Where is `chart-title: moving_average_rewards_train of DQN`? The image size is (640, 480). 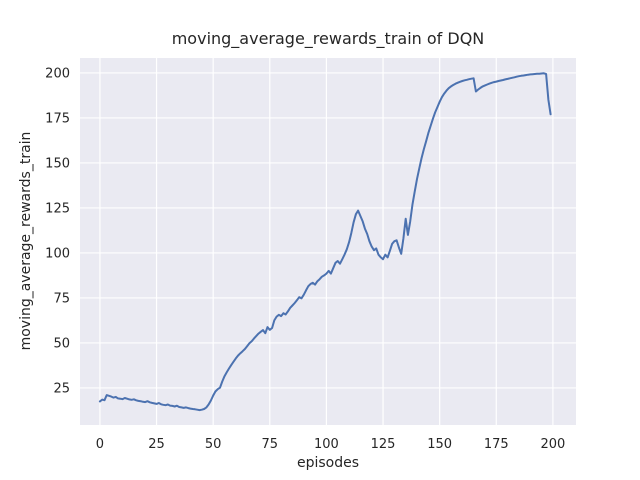
chart-title: moving_average_rewards_train of DQN is located at coordinates (328, 39).